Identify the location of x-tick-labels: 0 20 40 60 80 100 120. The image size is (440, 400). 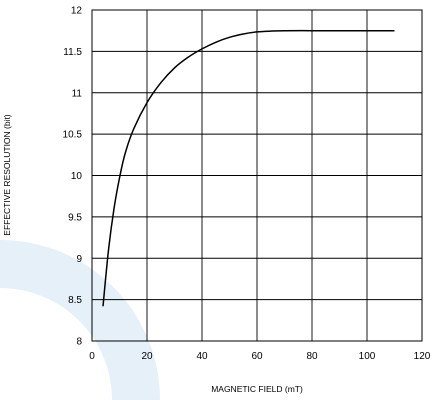
(260, 356).